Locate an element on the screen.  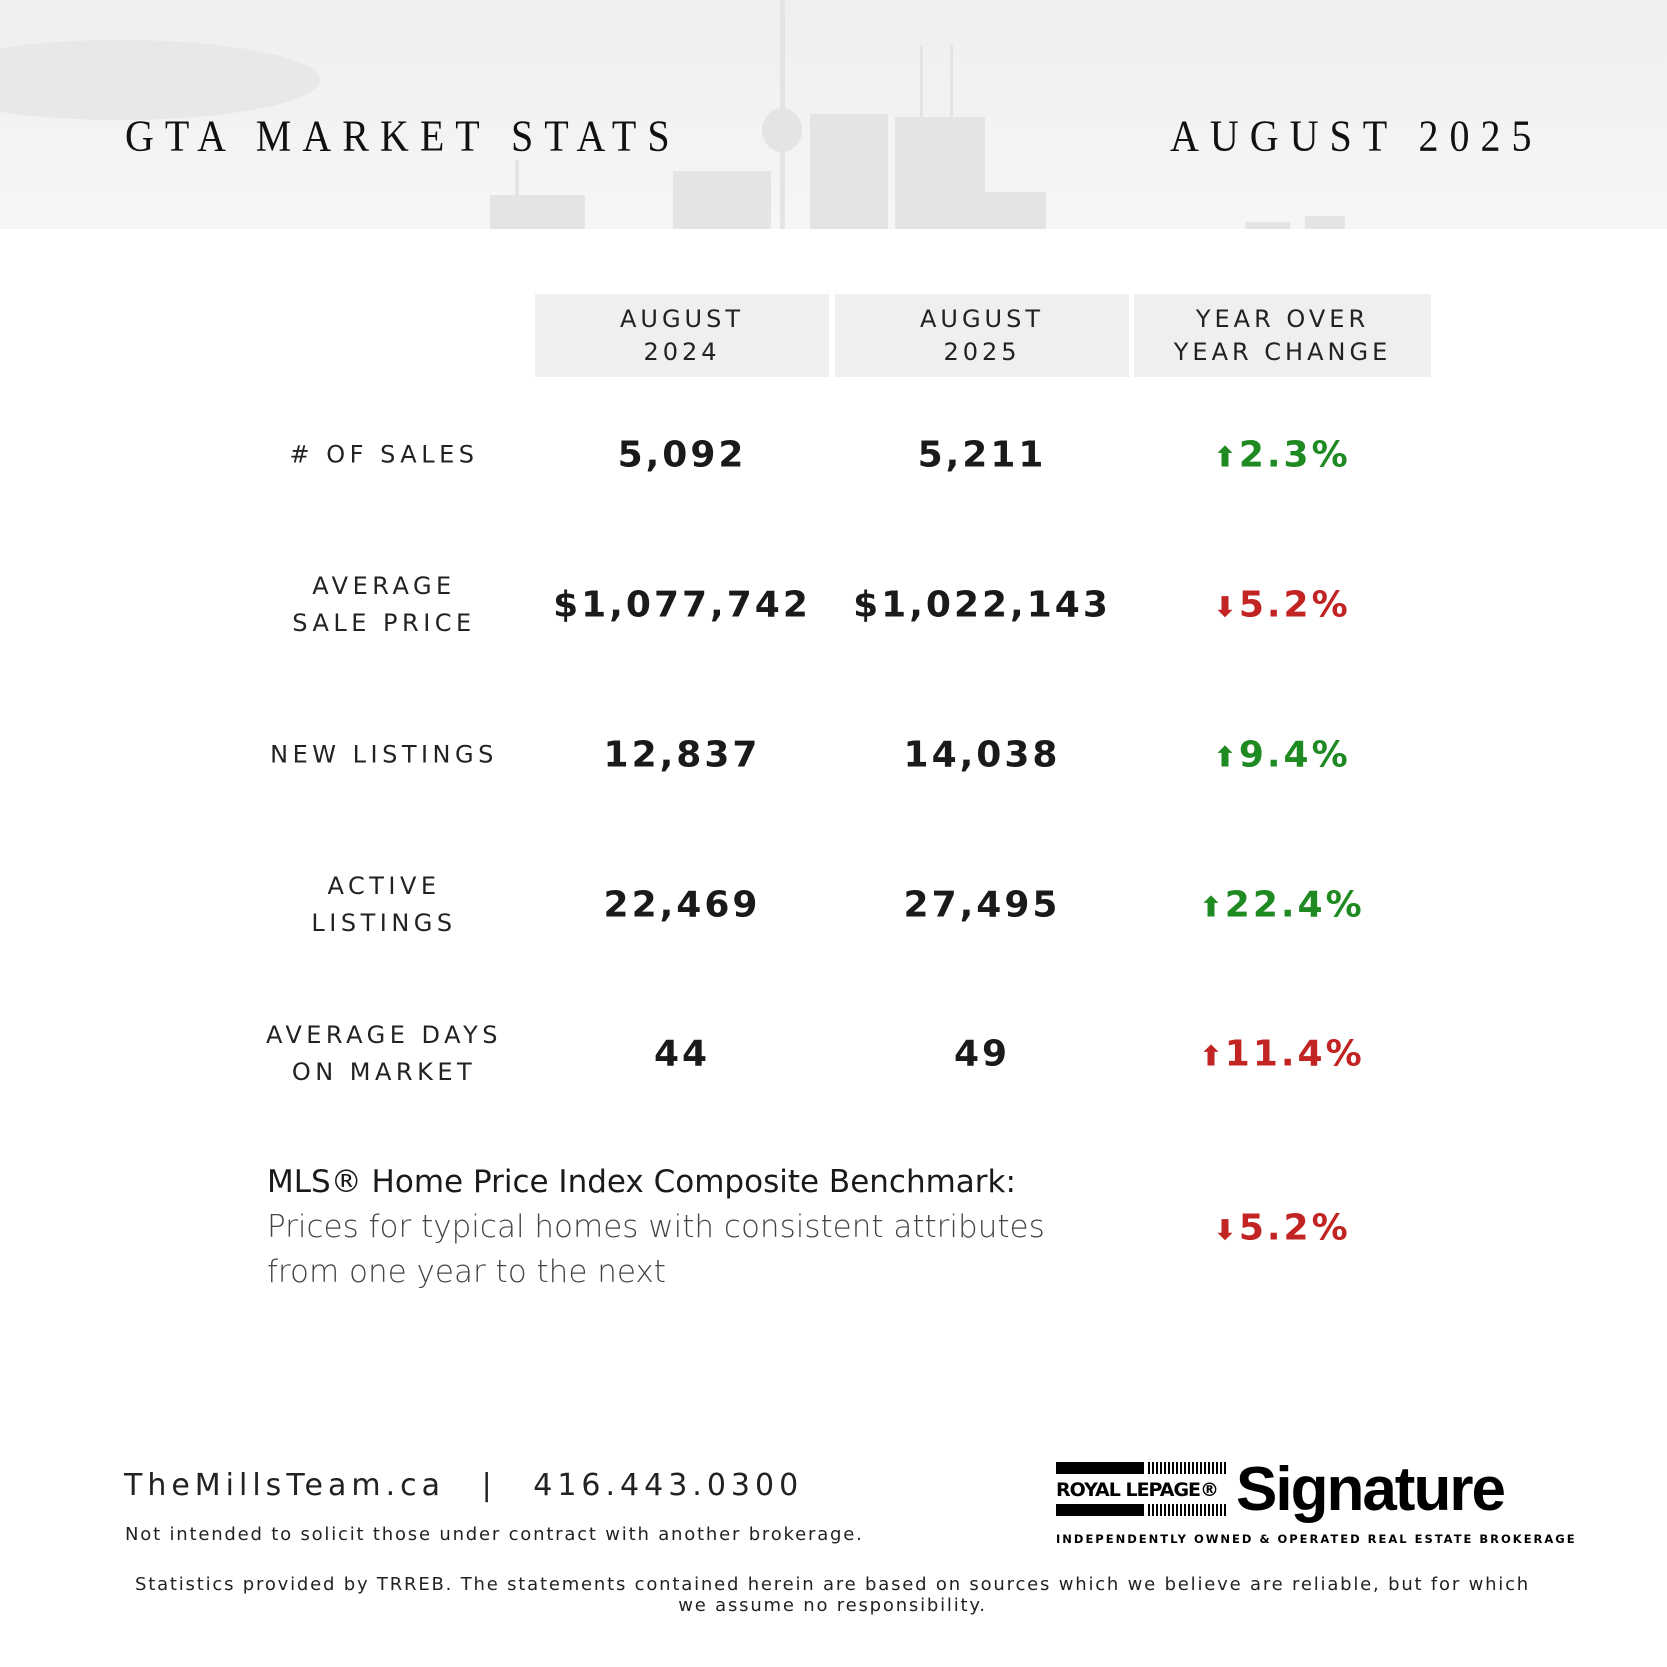
row-label-line: ON MARKET is located at coordinates (384, 1072).